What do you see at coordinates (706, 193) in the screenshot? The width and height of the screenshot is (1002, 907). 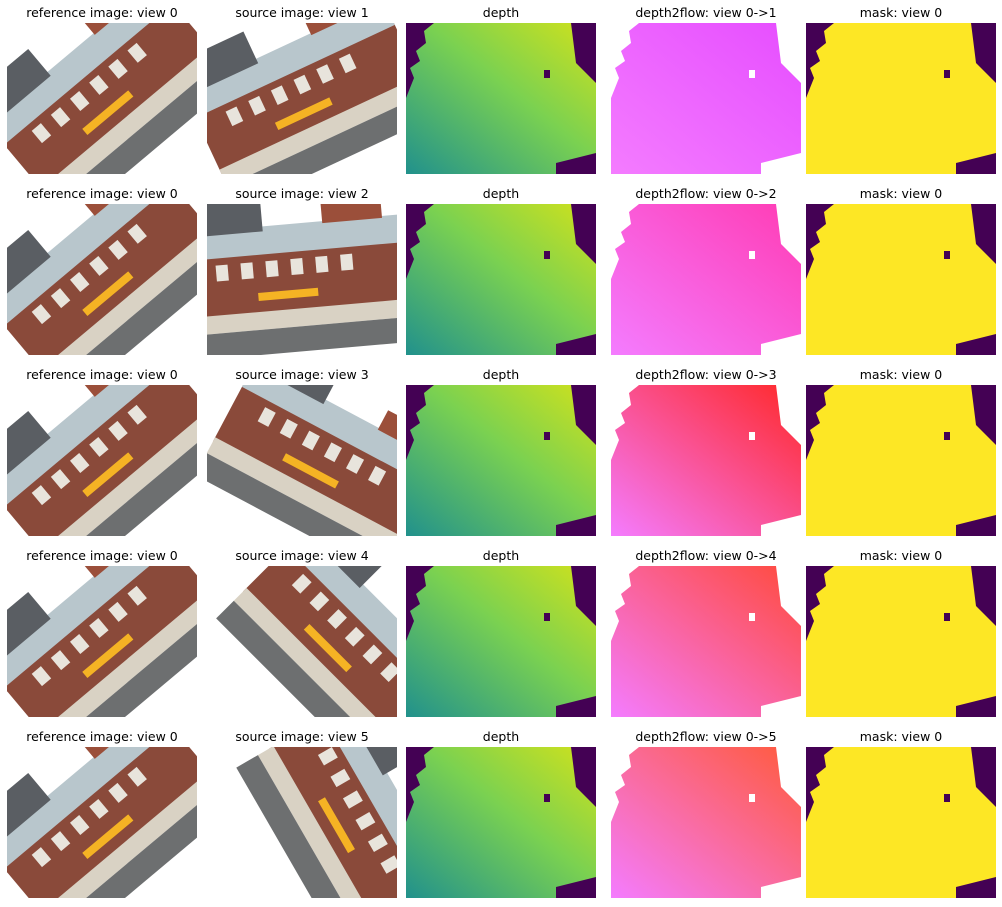 I see `panel-title: depth2flow: view 0->2` at bounding box center [706, 193].